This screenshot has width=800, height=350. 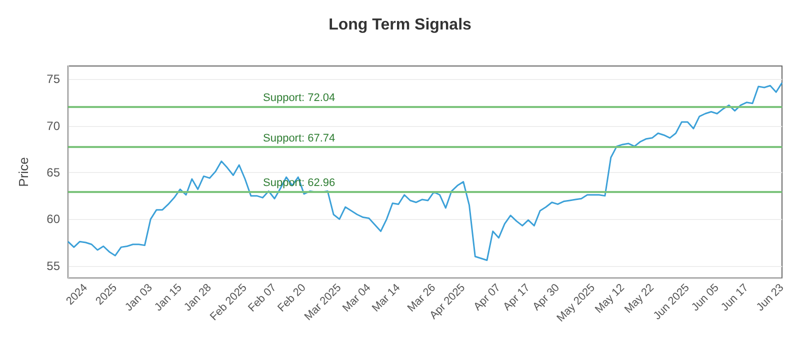 I want to click on x-tick-label: Jan 15, so click(x=168, y=298).